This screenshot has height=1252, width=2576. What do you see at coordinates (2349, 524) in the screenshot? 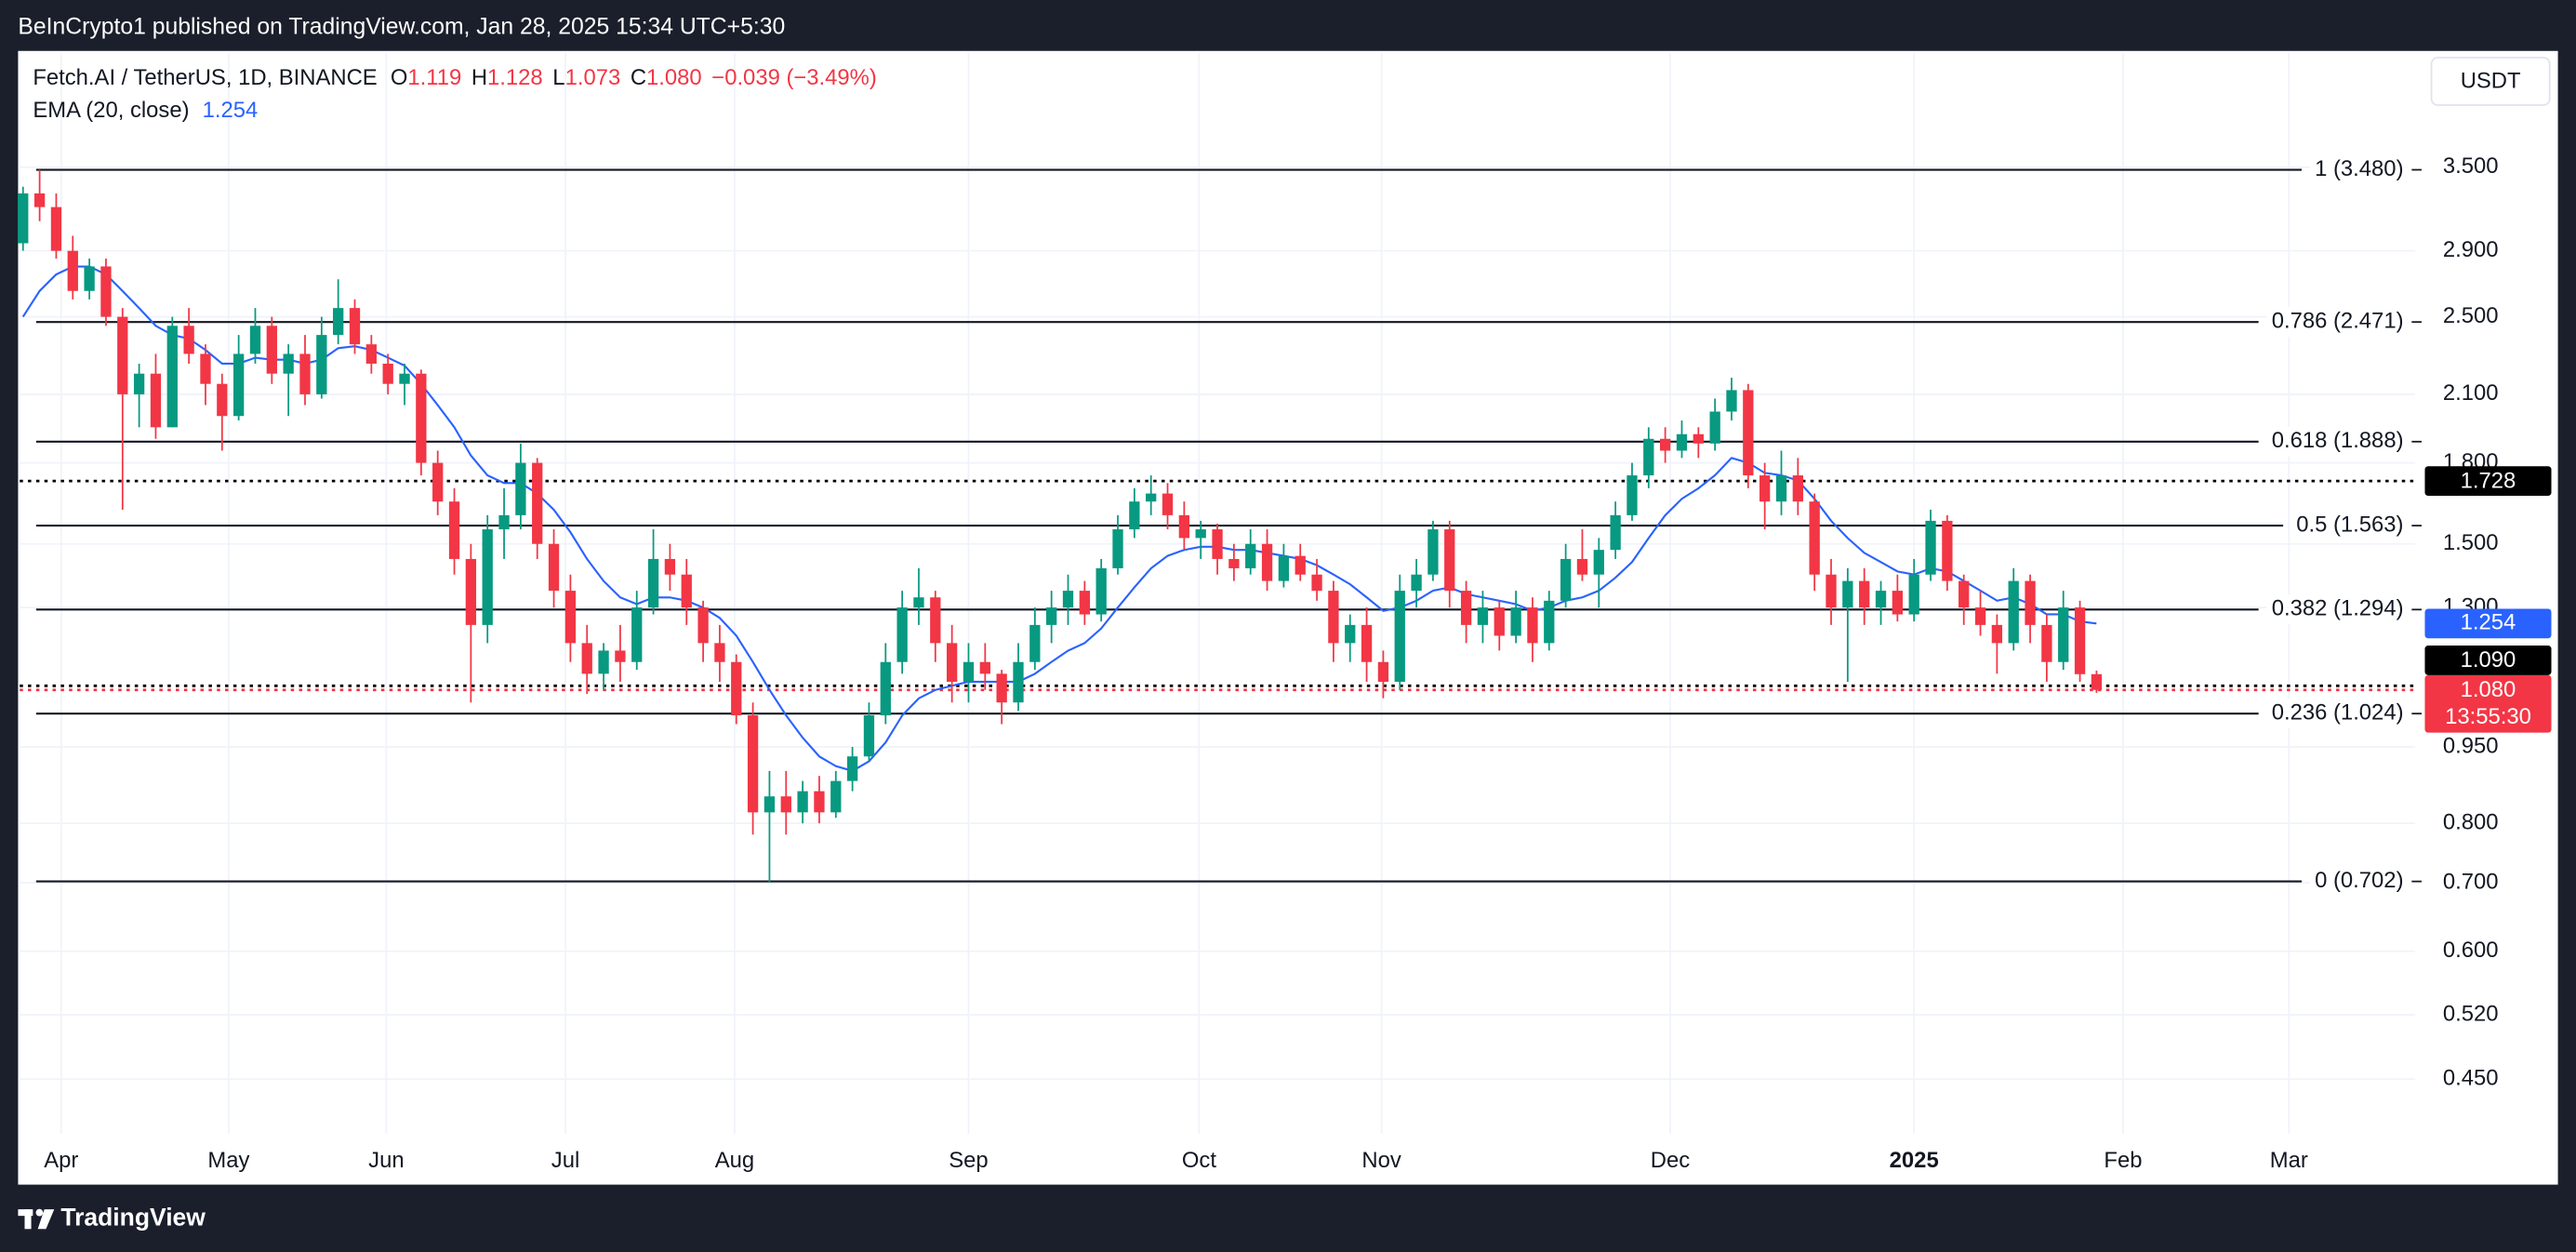
I see `fib-label: 0.5 (1.563)` at bounding box center [2349, 524].